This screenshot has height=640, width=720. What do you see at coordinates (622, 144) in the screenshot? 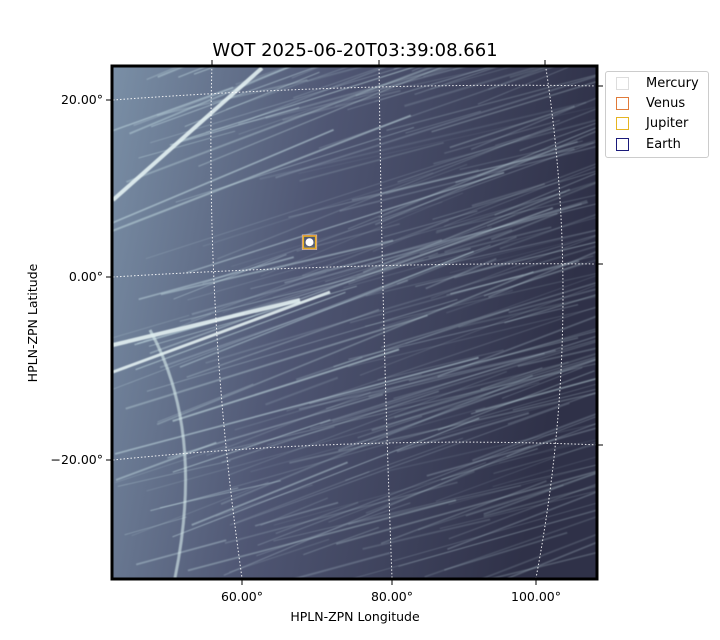
I see `legend-swatch` at bounding box center [622, 144].